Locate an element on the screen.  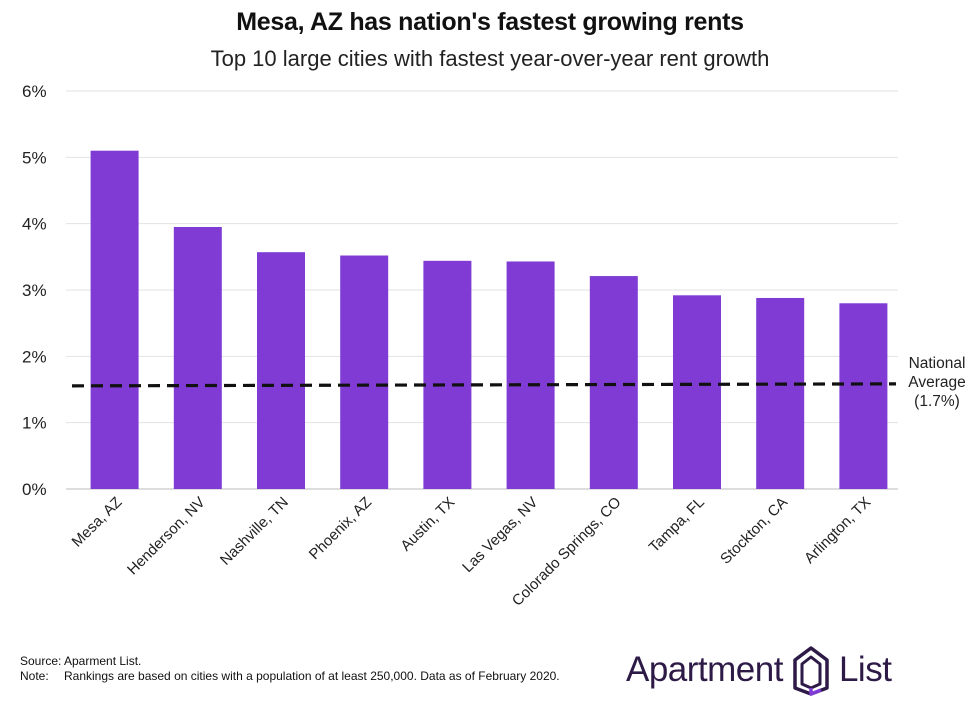
x-tick-label: Arlington, TX is located at coordinates (837, 530).